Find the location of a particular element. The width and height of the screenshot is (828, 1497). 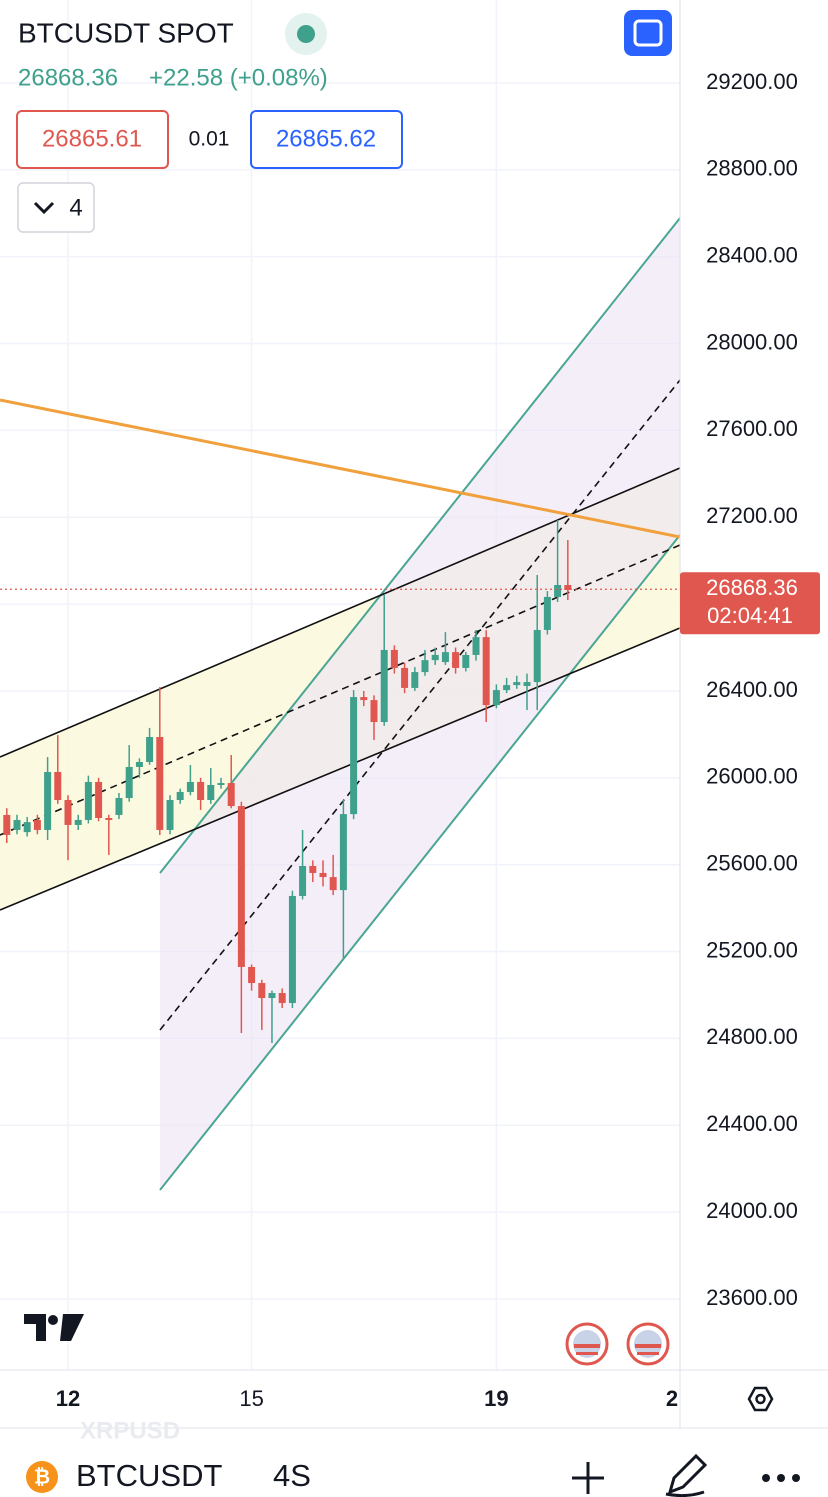

symbol-title: BTCUSDT SPOT is located at coordinates (126, 32).